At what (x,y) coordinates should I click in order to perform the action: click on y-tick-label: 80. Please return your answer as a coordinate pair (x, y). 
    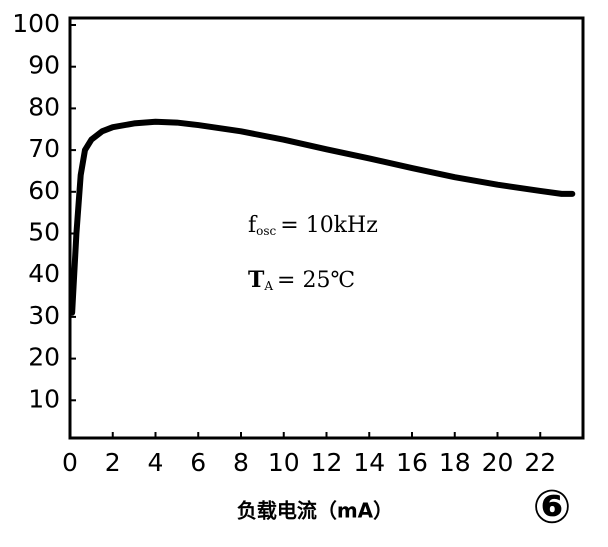
    Looking at the image, I should click on (44, 106).